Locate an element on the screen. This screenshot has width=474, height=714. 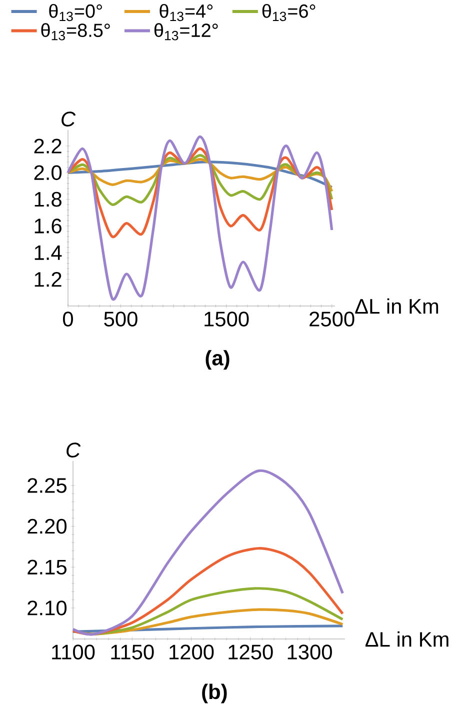
x-tick-label: 1150 is located at coordinates (132, 652).